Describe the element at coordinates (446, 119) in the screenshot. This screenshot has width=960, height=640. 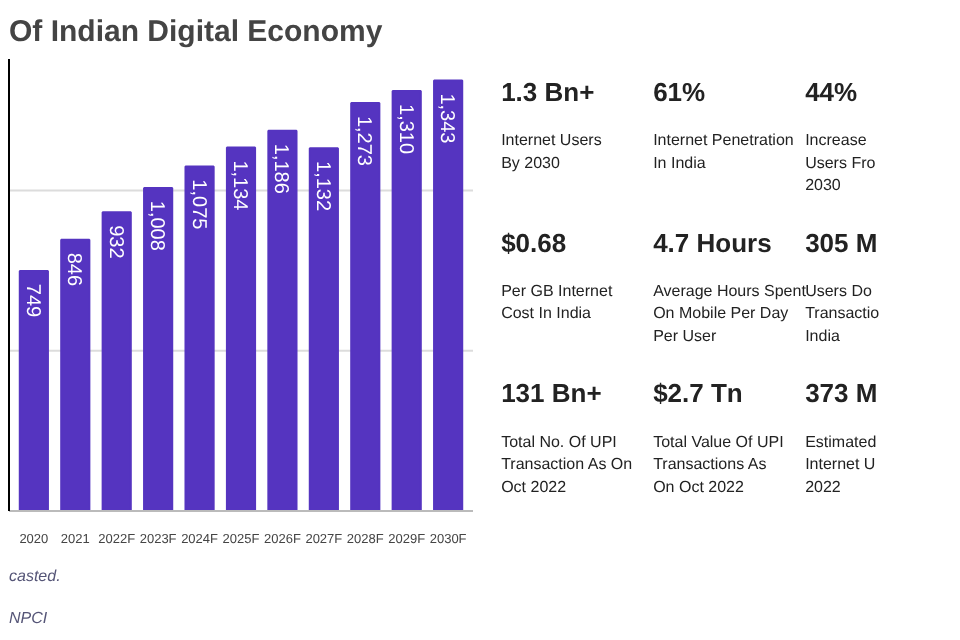
I see `data-label: 1,343` at that location.